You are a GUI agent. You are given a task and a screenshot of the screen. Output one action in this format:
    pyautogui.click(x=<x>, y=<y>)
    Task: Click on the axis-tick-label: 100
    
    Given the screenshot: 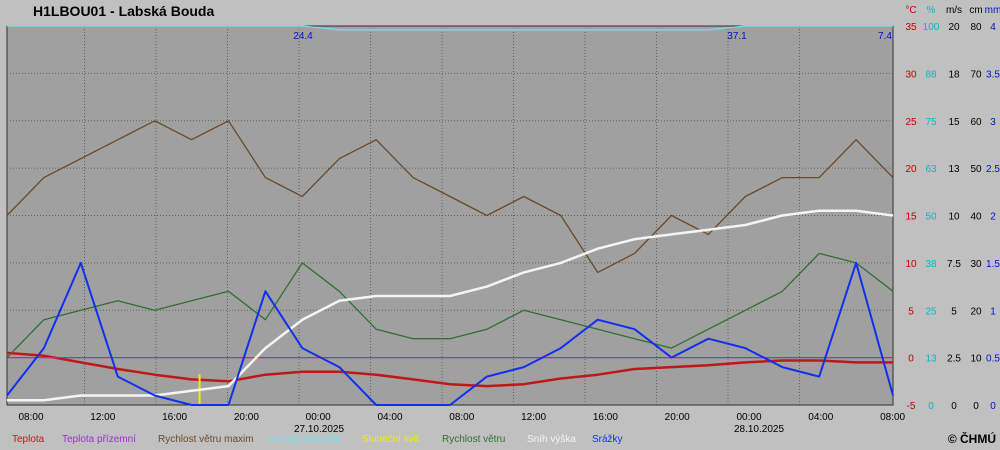 What is the action you would take?
    pyautogui.click(x=931, y=27)
    